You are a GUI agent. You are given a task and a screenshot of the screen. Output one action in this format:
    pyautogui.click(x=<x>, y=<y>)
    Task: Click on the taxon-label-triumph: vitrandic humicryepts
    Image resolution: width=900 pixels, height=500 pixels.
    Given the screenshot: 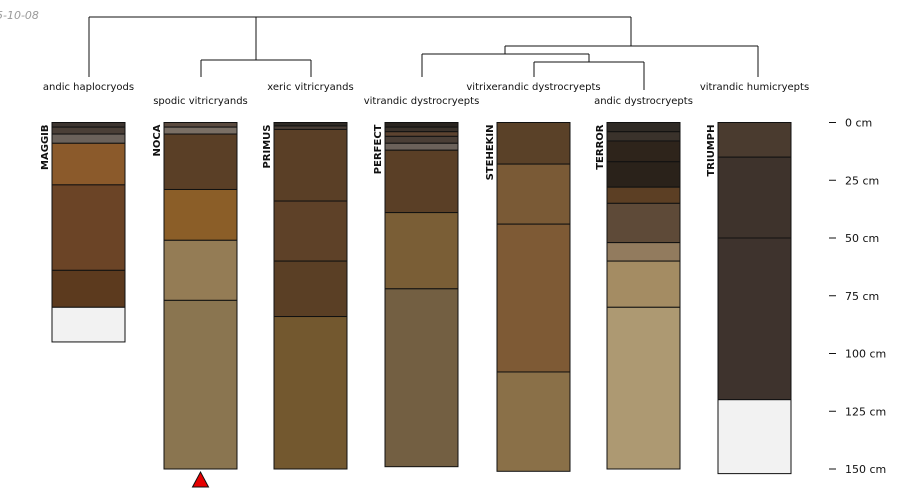 What is the action you would take?
    pyautogui.click(x=754, y=87)
    